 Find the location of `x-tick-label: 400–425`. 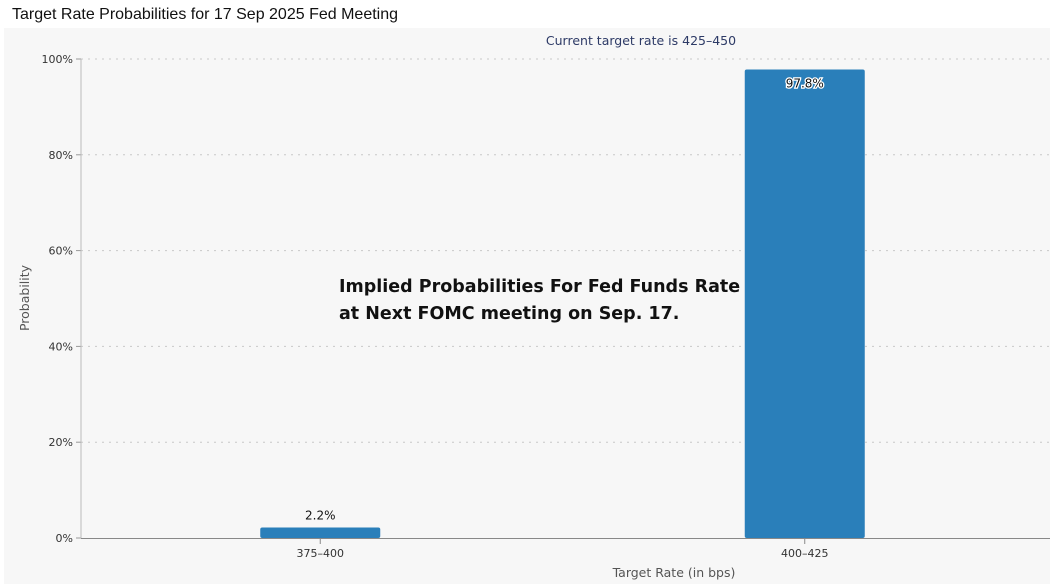

x-tick-label: 400–425 is located at coordinates (805, 553).